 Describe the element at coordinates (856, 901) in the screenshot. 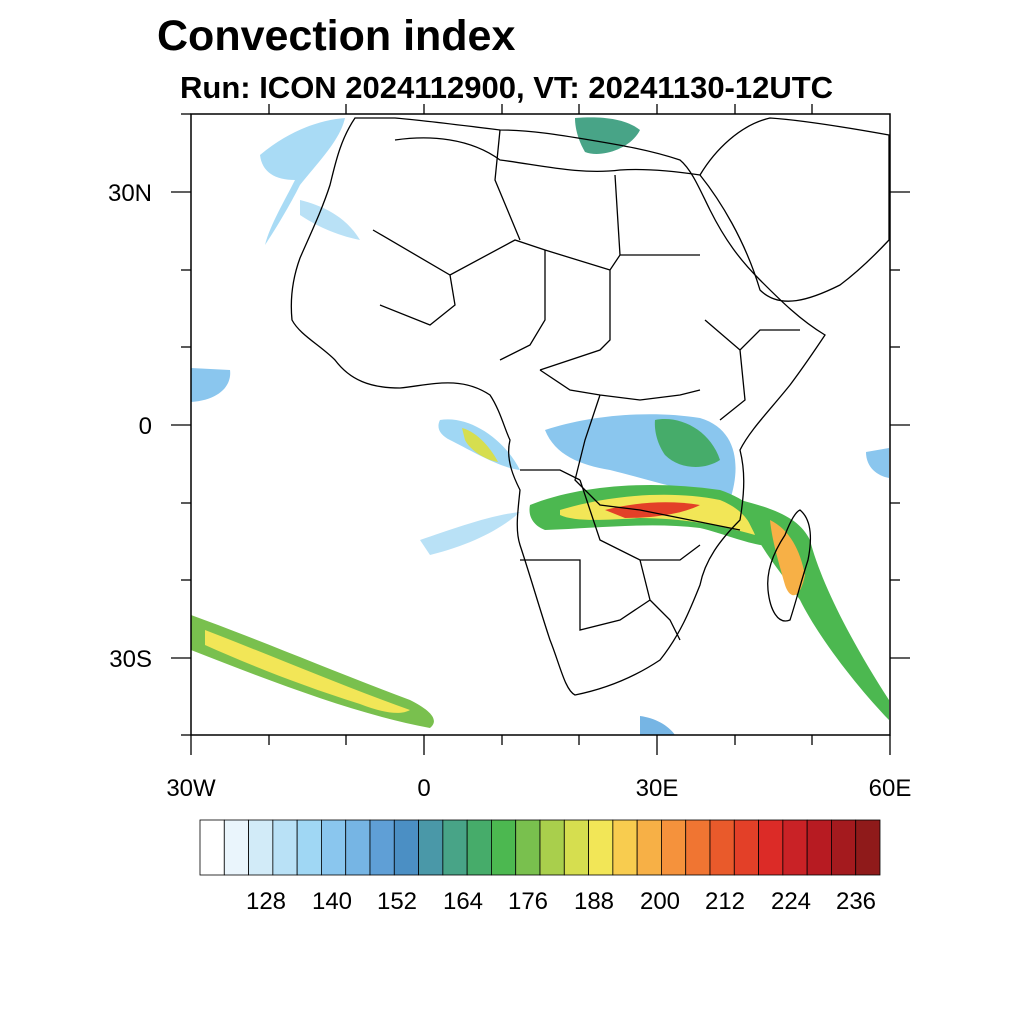

I see `colorbar-label: 236` at that location.